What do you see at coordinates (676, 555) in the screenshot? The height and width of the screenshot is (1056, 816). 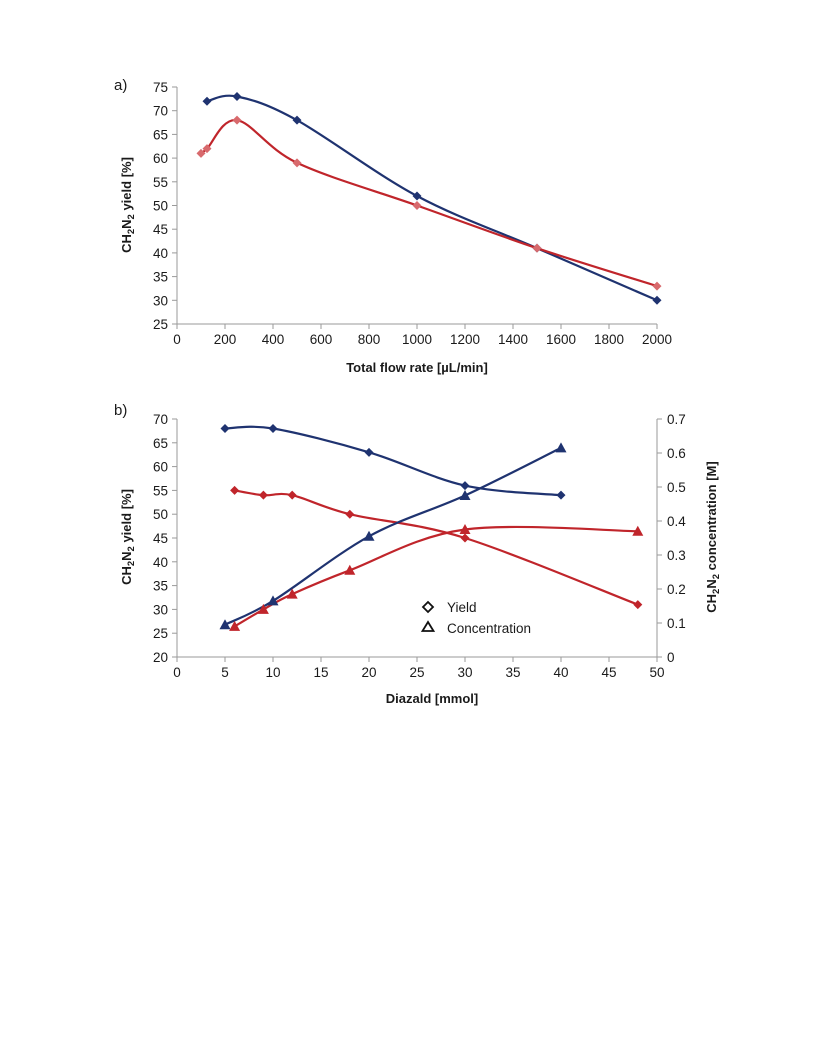 I see `y2-tick-label: 0.3` at bounding box center [676, 555].